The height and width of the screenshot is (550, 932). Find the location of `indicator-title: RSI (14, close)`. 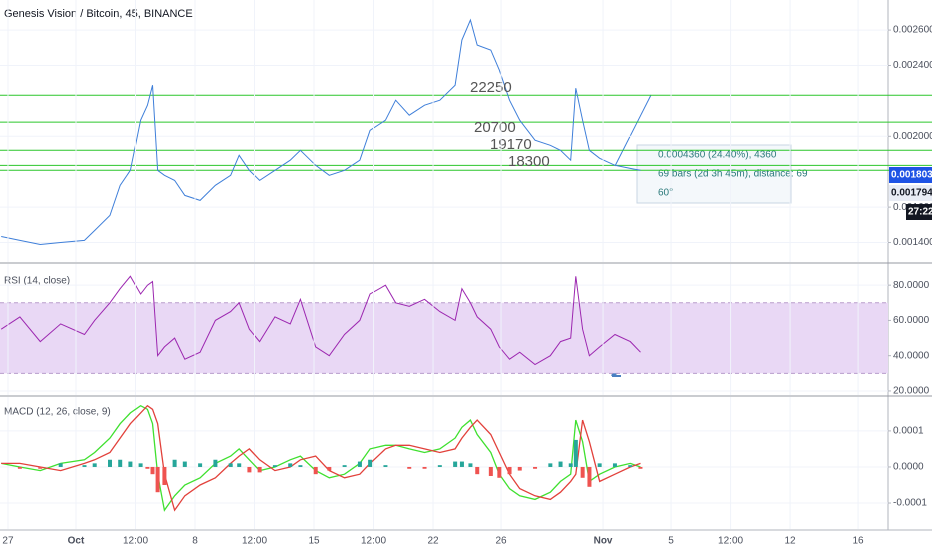

indicator-title: RSI (14, close) is located at coordinates (37, 281).